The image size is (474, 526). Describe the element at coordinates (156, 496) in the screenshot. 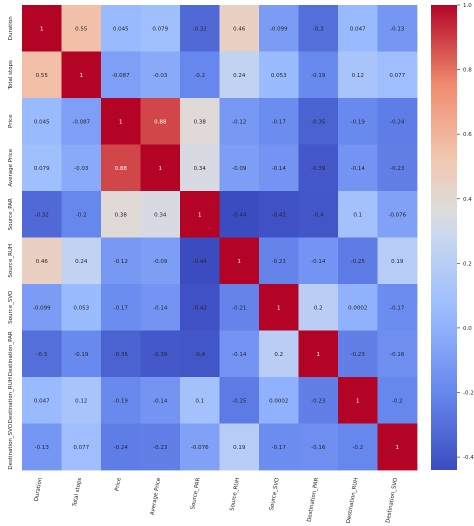

I see `x-tick-label: Average Price` at that location.